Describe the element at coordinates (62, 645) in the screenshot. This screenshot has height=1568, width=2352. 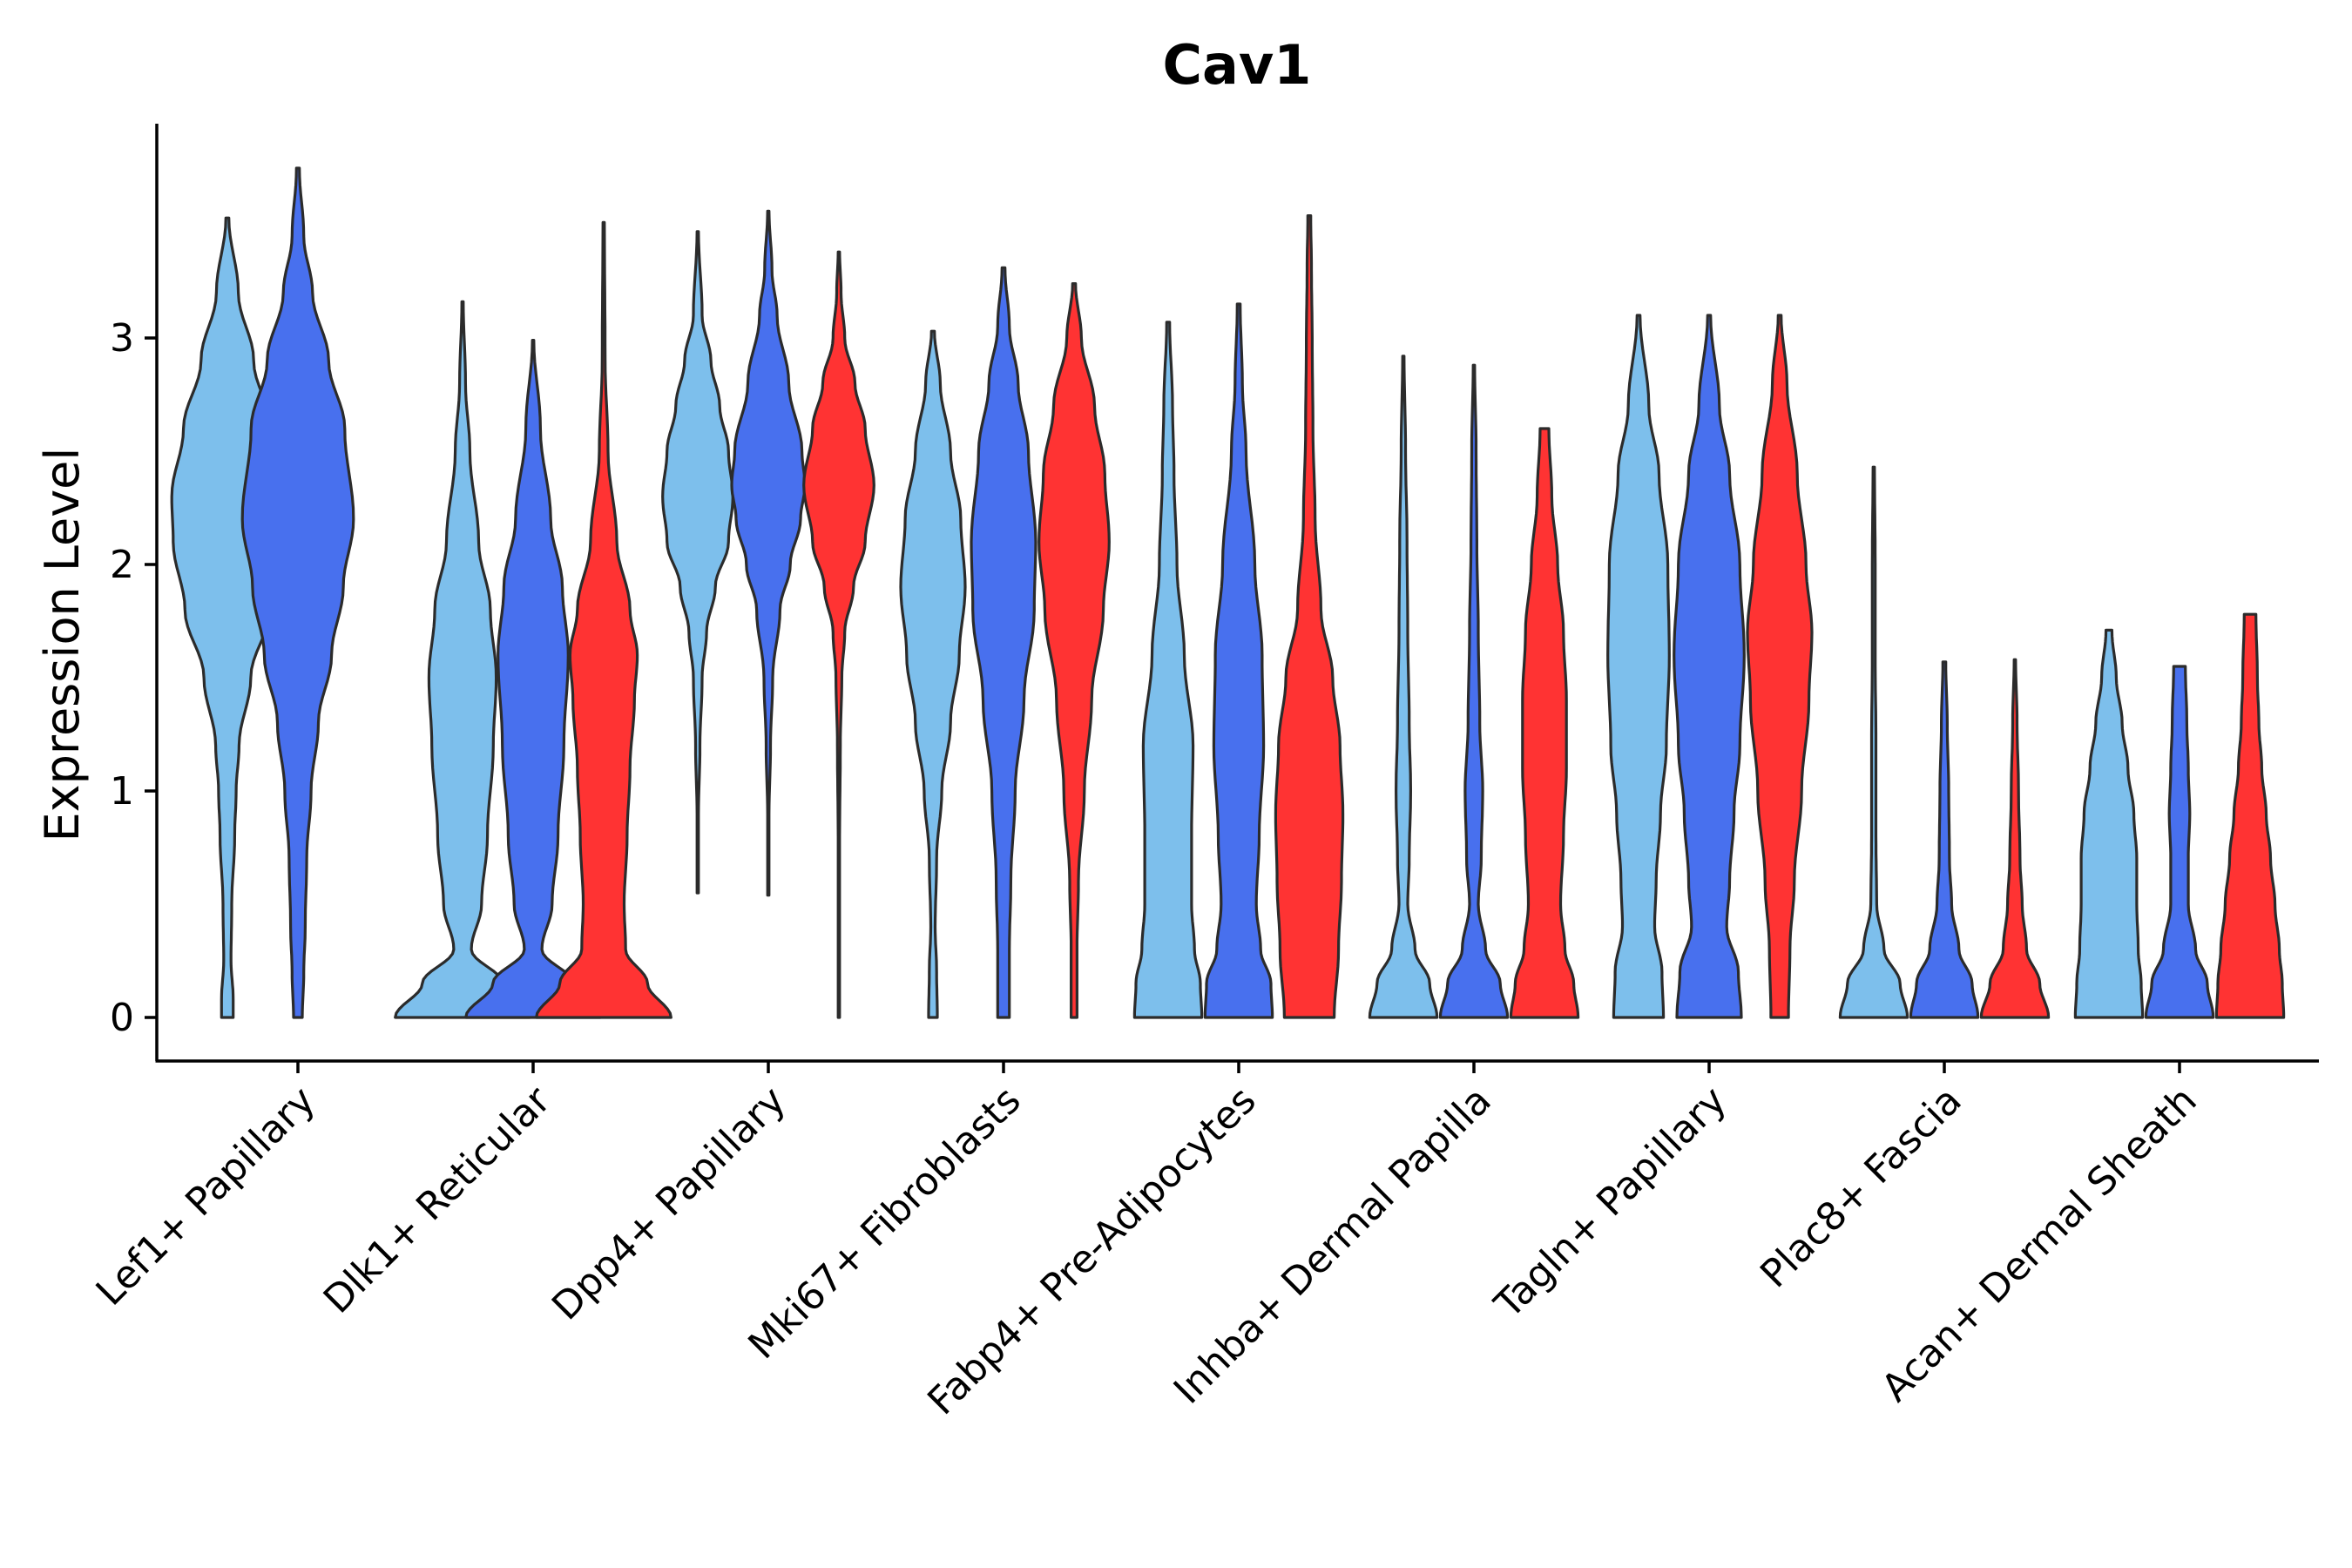
I see `y-axis-label: Expression Level` at that location.